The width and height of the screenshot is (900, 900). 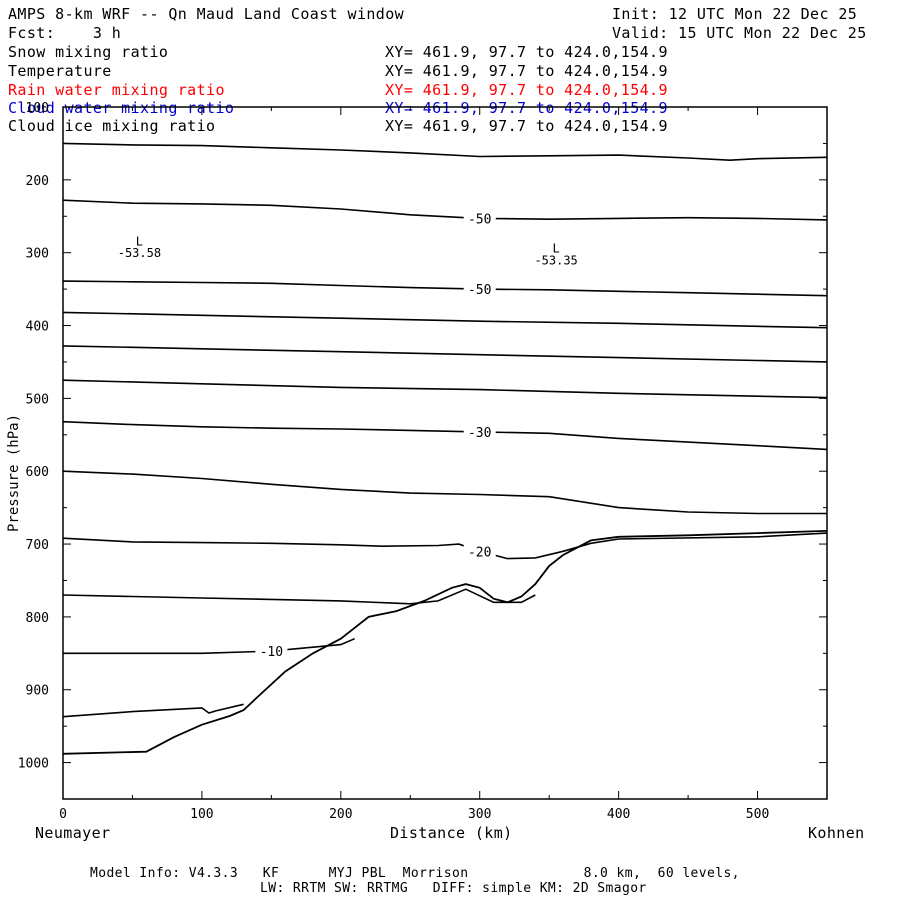 What do you see at coordinates (65, 33) in the screenshot?
I see `forecast-hour: Fcst: 3 h` at bounding box center [65, 33].